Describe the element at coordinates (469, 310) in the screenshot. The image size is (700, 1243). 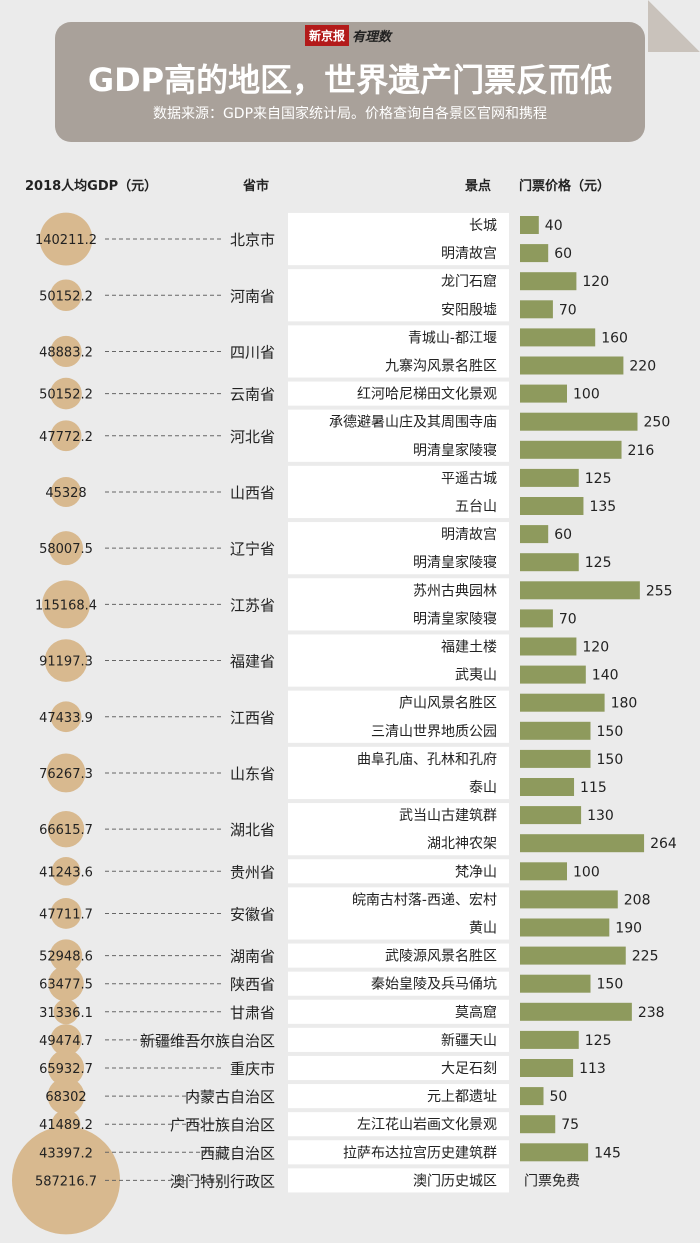
I see `site-label: 安阳殷墟` at that location.